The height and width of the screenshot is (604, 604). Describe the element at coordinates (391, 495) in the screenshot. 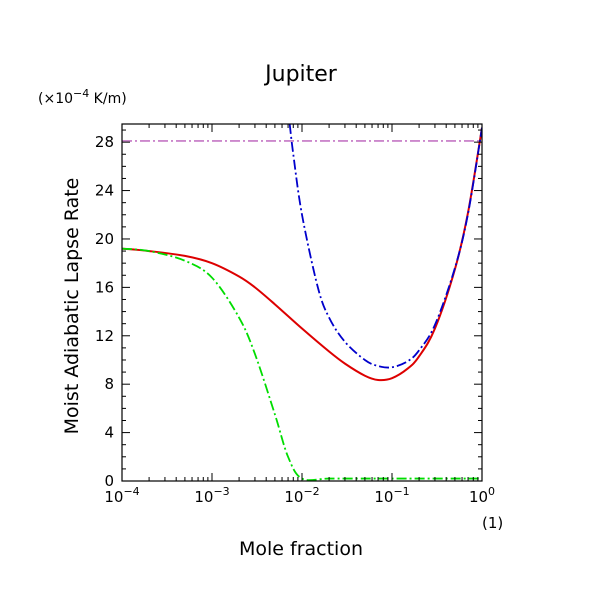

I see `x-tick-label: 10⁻¹` at that location.